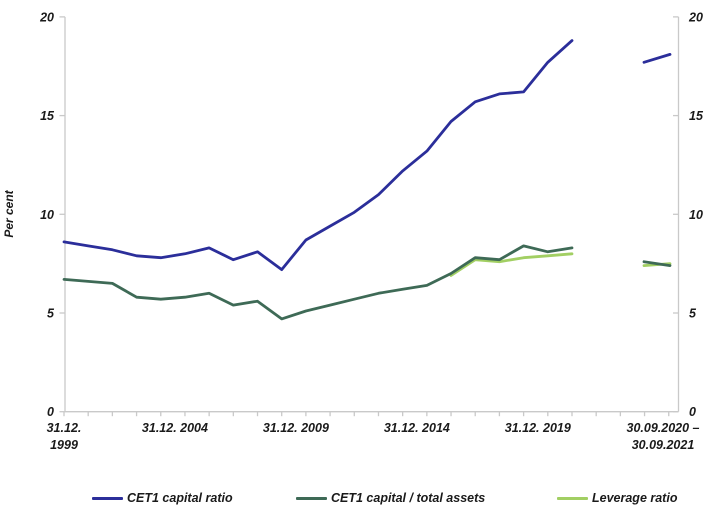  Describe the element at coordinates (538, 428) in the screenshot. I see `x-axis-tick-label: 31.12. 2019` at that location.